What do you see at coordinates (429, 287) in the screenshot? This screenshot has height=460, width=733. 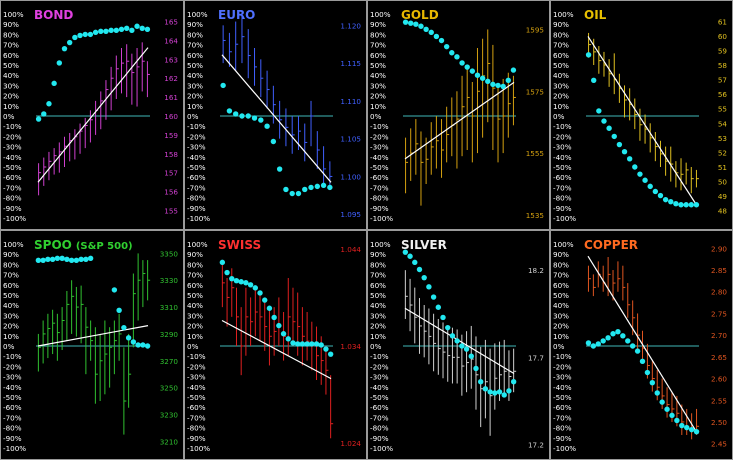 I see `silver-baby-blue-dot` at bounding box center [429, 287].